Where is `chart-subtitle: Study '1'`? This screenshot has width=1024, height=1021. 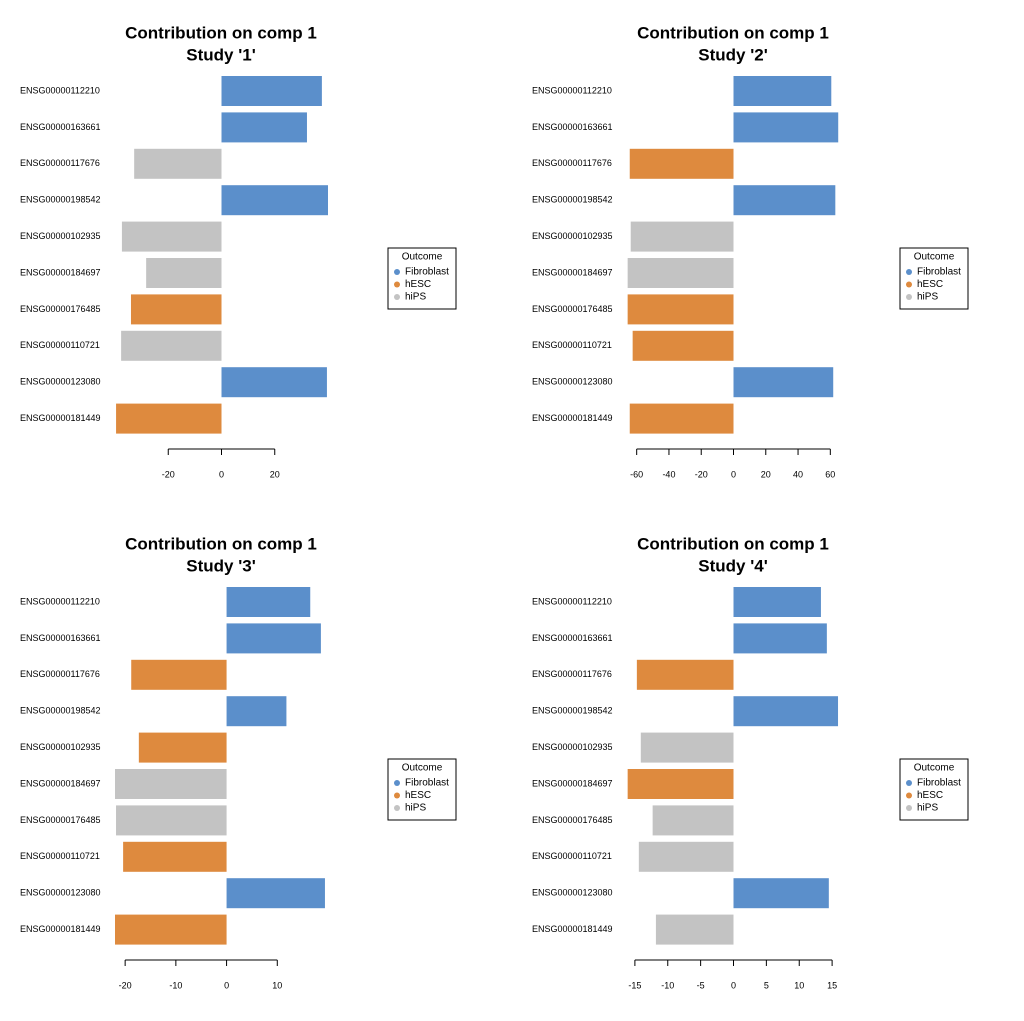
chart-subtitle: Study '1' is located at coordinates (221, 54).